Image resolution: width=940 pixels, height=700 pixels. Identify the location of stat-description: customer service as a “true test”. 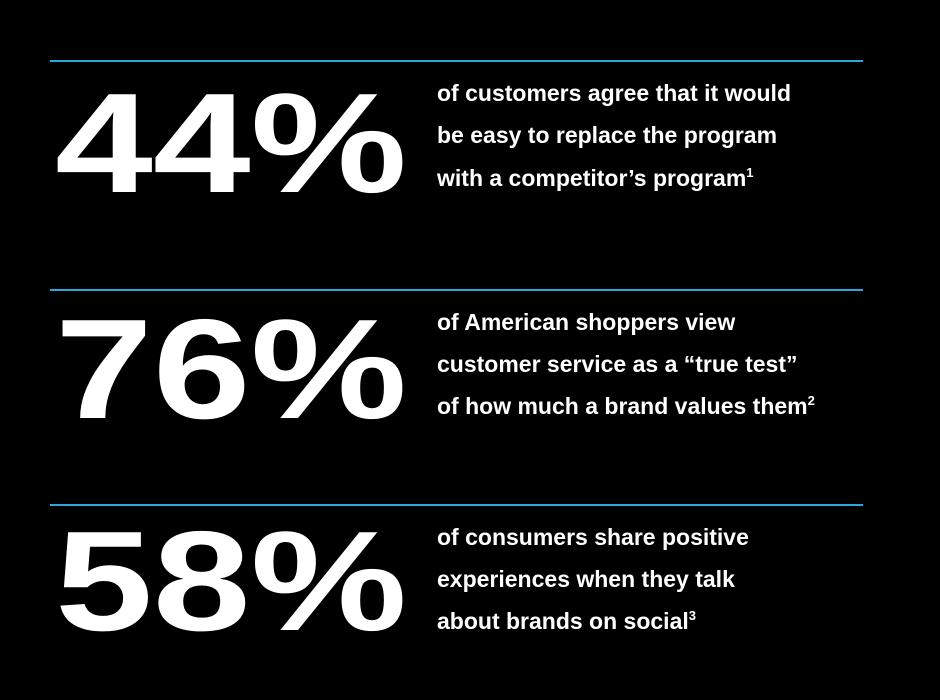
(617, 364).